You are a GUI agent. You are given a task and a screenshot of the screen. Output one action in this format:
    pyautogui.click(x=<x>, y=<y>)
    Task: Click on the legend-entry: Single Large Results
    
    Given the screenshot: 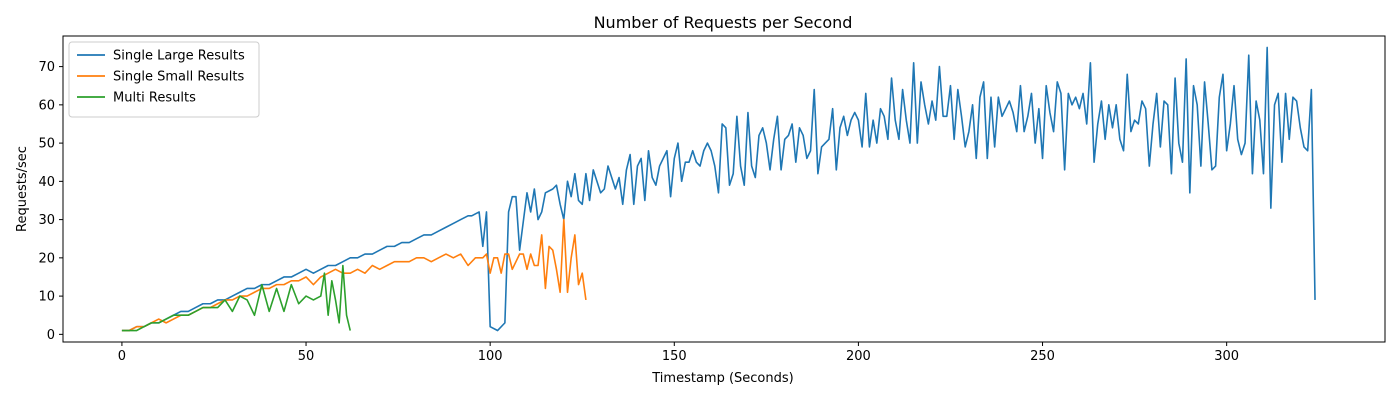 What is the action you would take?
    pyautogui.click(x=179, y=56)
    